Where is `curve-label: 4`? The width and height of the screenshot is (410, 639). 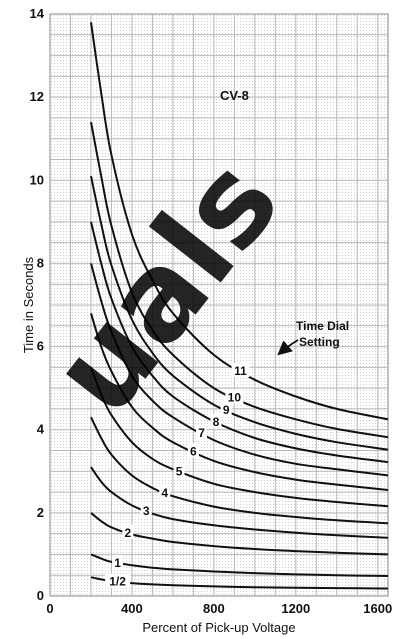 curve-label: 4 is located at coordinates (164, 493).